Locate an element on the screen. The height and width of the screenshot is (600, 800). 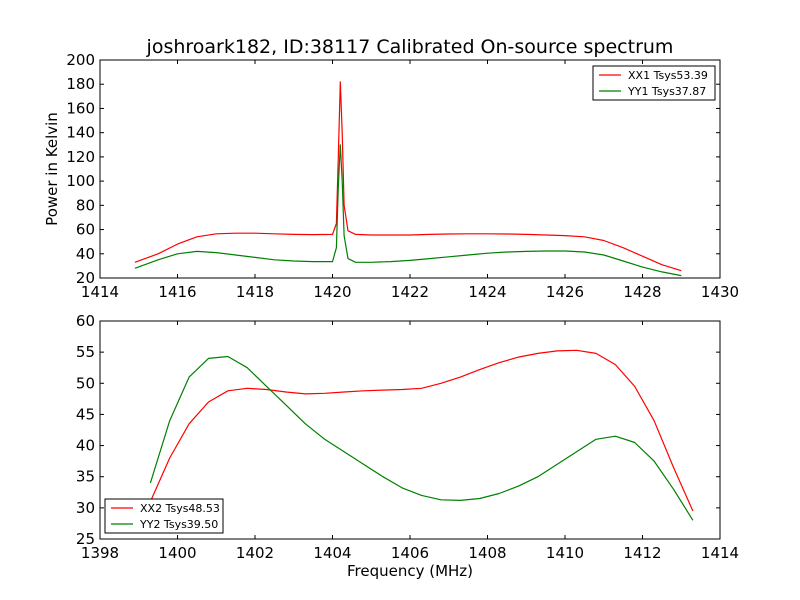
y-tick-label: 140 is located at coordinates (80, 133).